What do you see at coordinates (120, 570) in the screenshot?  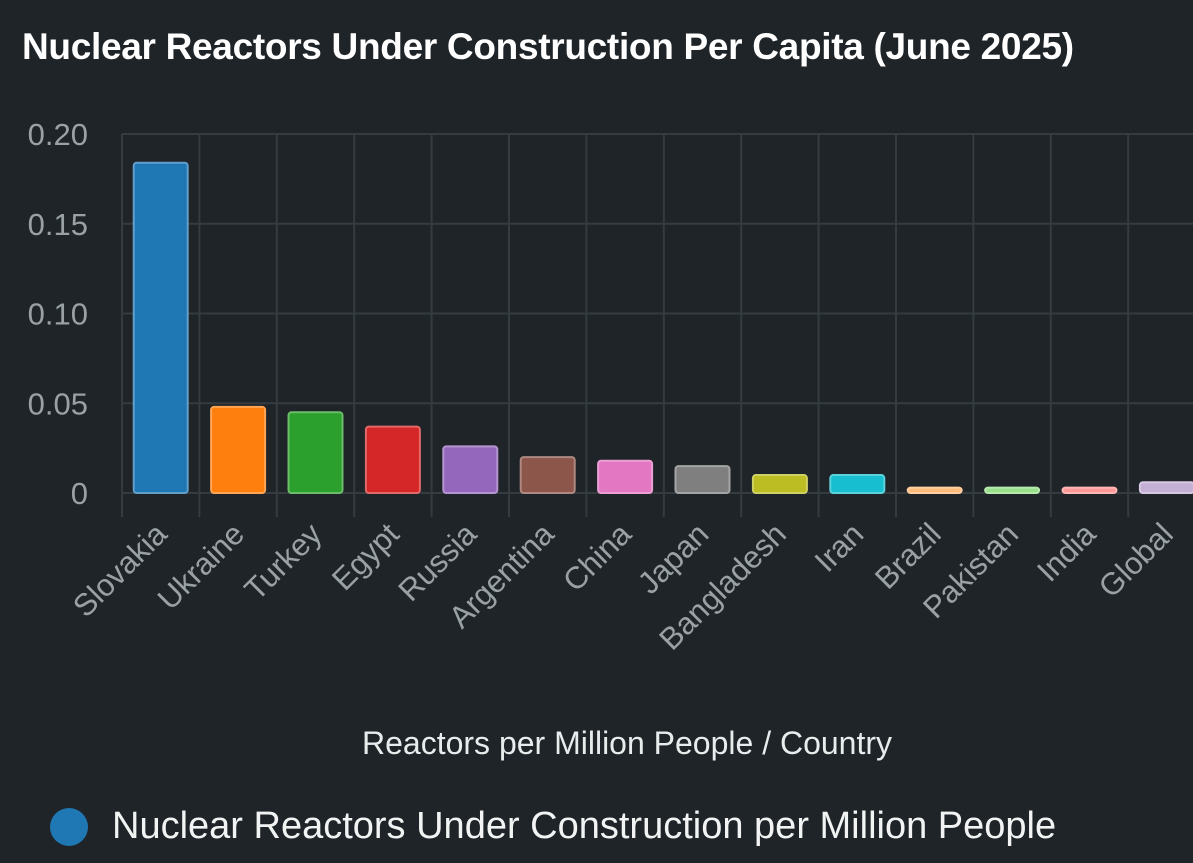 I see `x-tick-label: Slovakia` at bounding box center [120, 570].